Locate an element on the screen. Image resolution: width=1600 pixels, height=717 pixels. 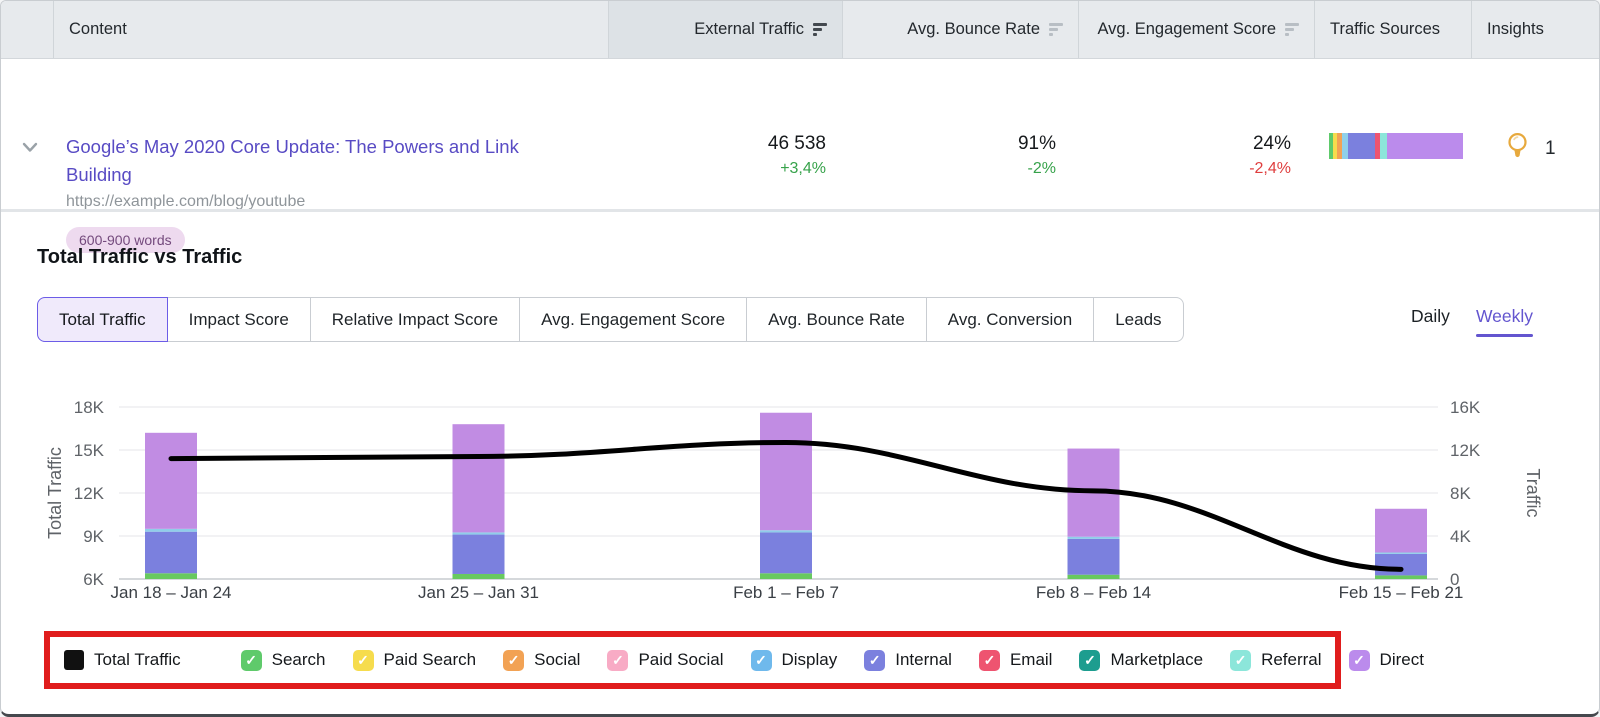
traffic-source-segment-search is located at coordinates (1331, 146).